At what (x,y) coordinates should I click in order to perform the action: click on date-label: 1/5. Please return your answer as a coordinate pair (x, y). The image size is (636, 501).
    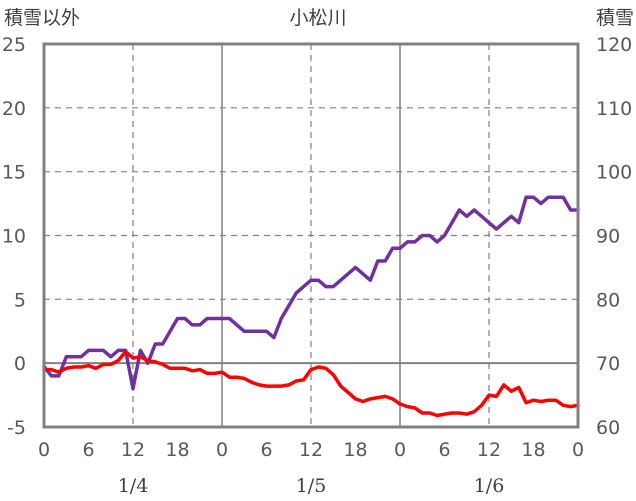
    Looking at the image, I should click on (311, 486).